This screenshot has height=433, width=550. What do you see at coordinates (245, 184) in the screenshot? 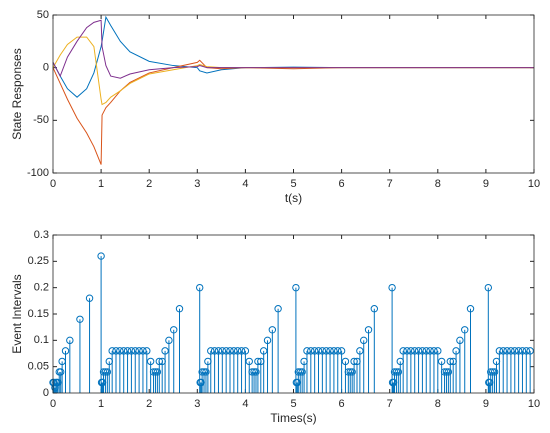
I see `x-tick-label: 4` at bounding box center [245, 184].